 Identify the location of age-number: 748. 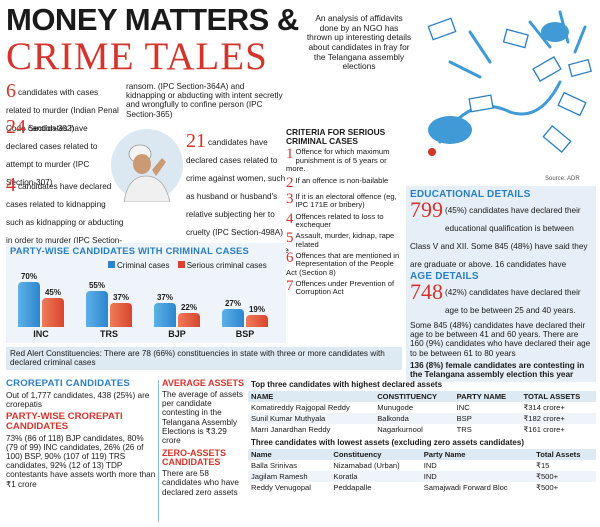
(426, 291).